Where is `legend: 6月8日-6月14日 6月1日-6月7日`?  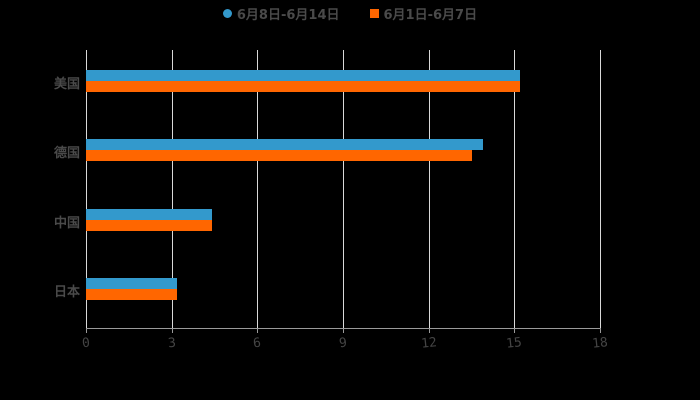
legend: 6月8日-6月14日 6月1日-6月7日 is located at coordinates (350, 13).